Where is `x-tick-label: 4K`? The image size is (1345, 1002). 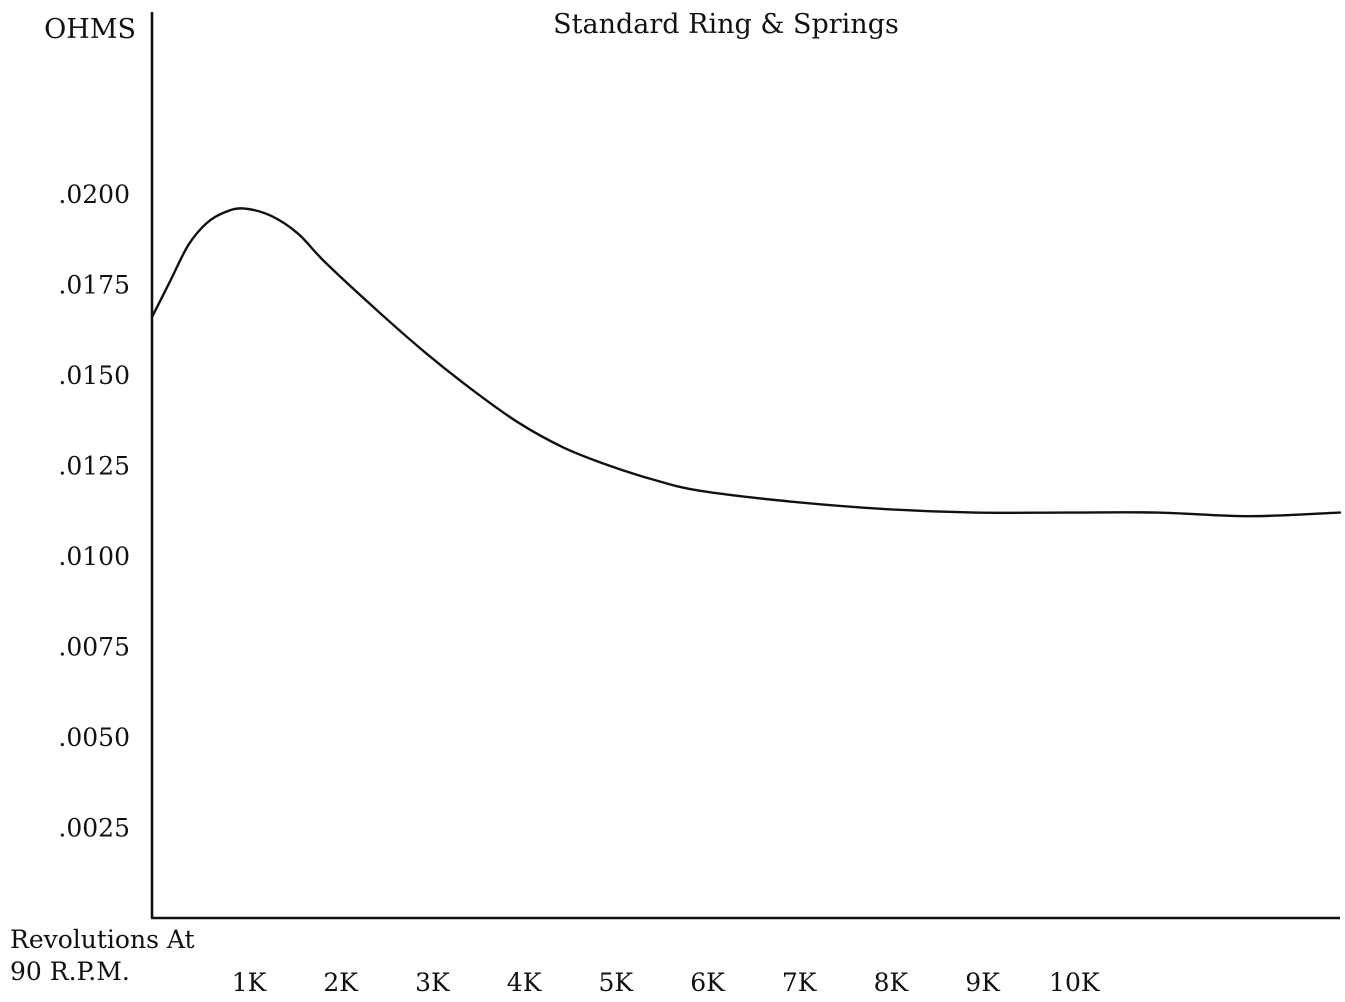
x-tick-label: 4K is located at coordinates (525, 982).